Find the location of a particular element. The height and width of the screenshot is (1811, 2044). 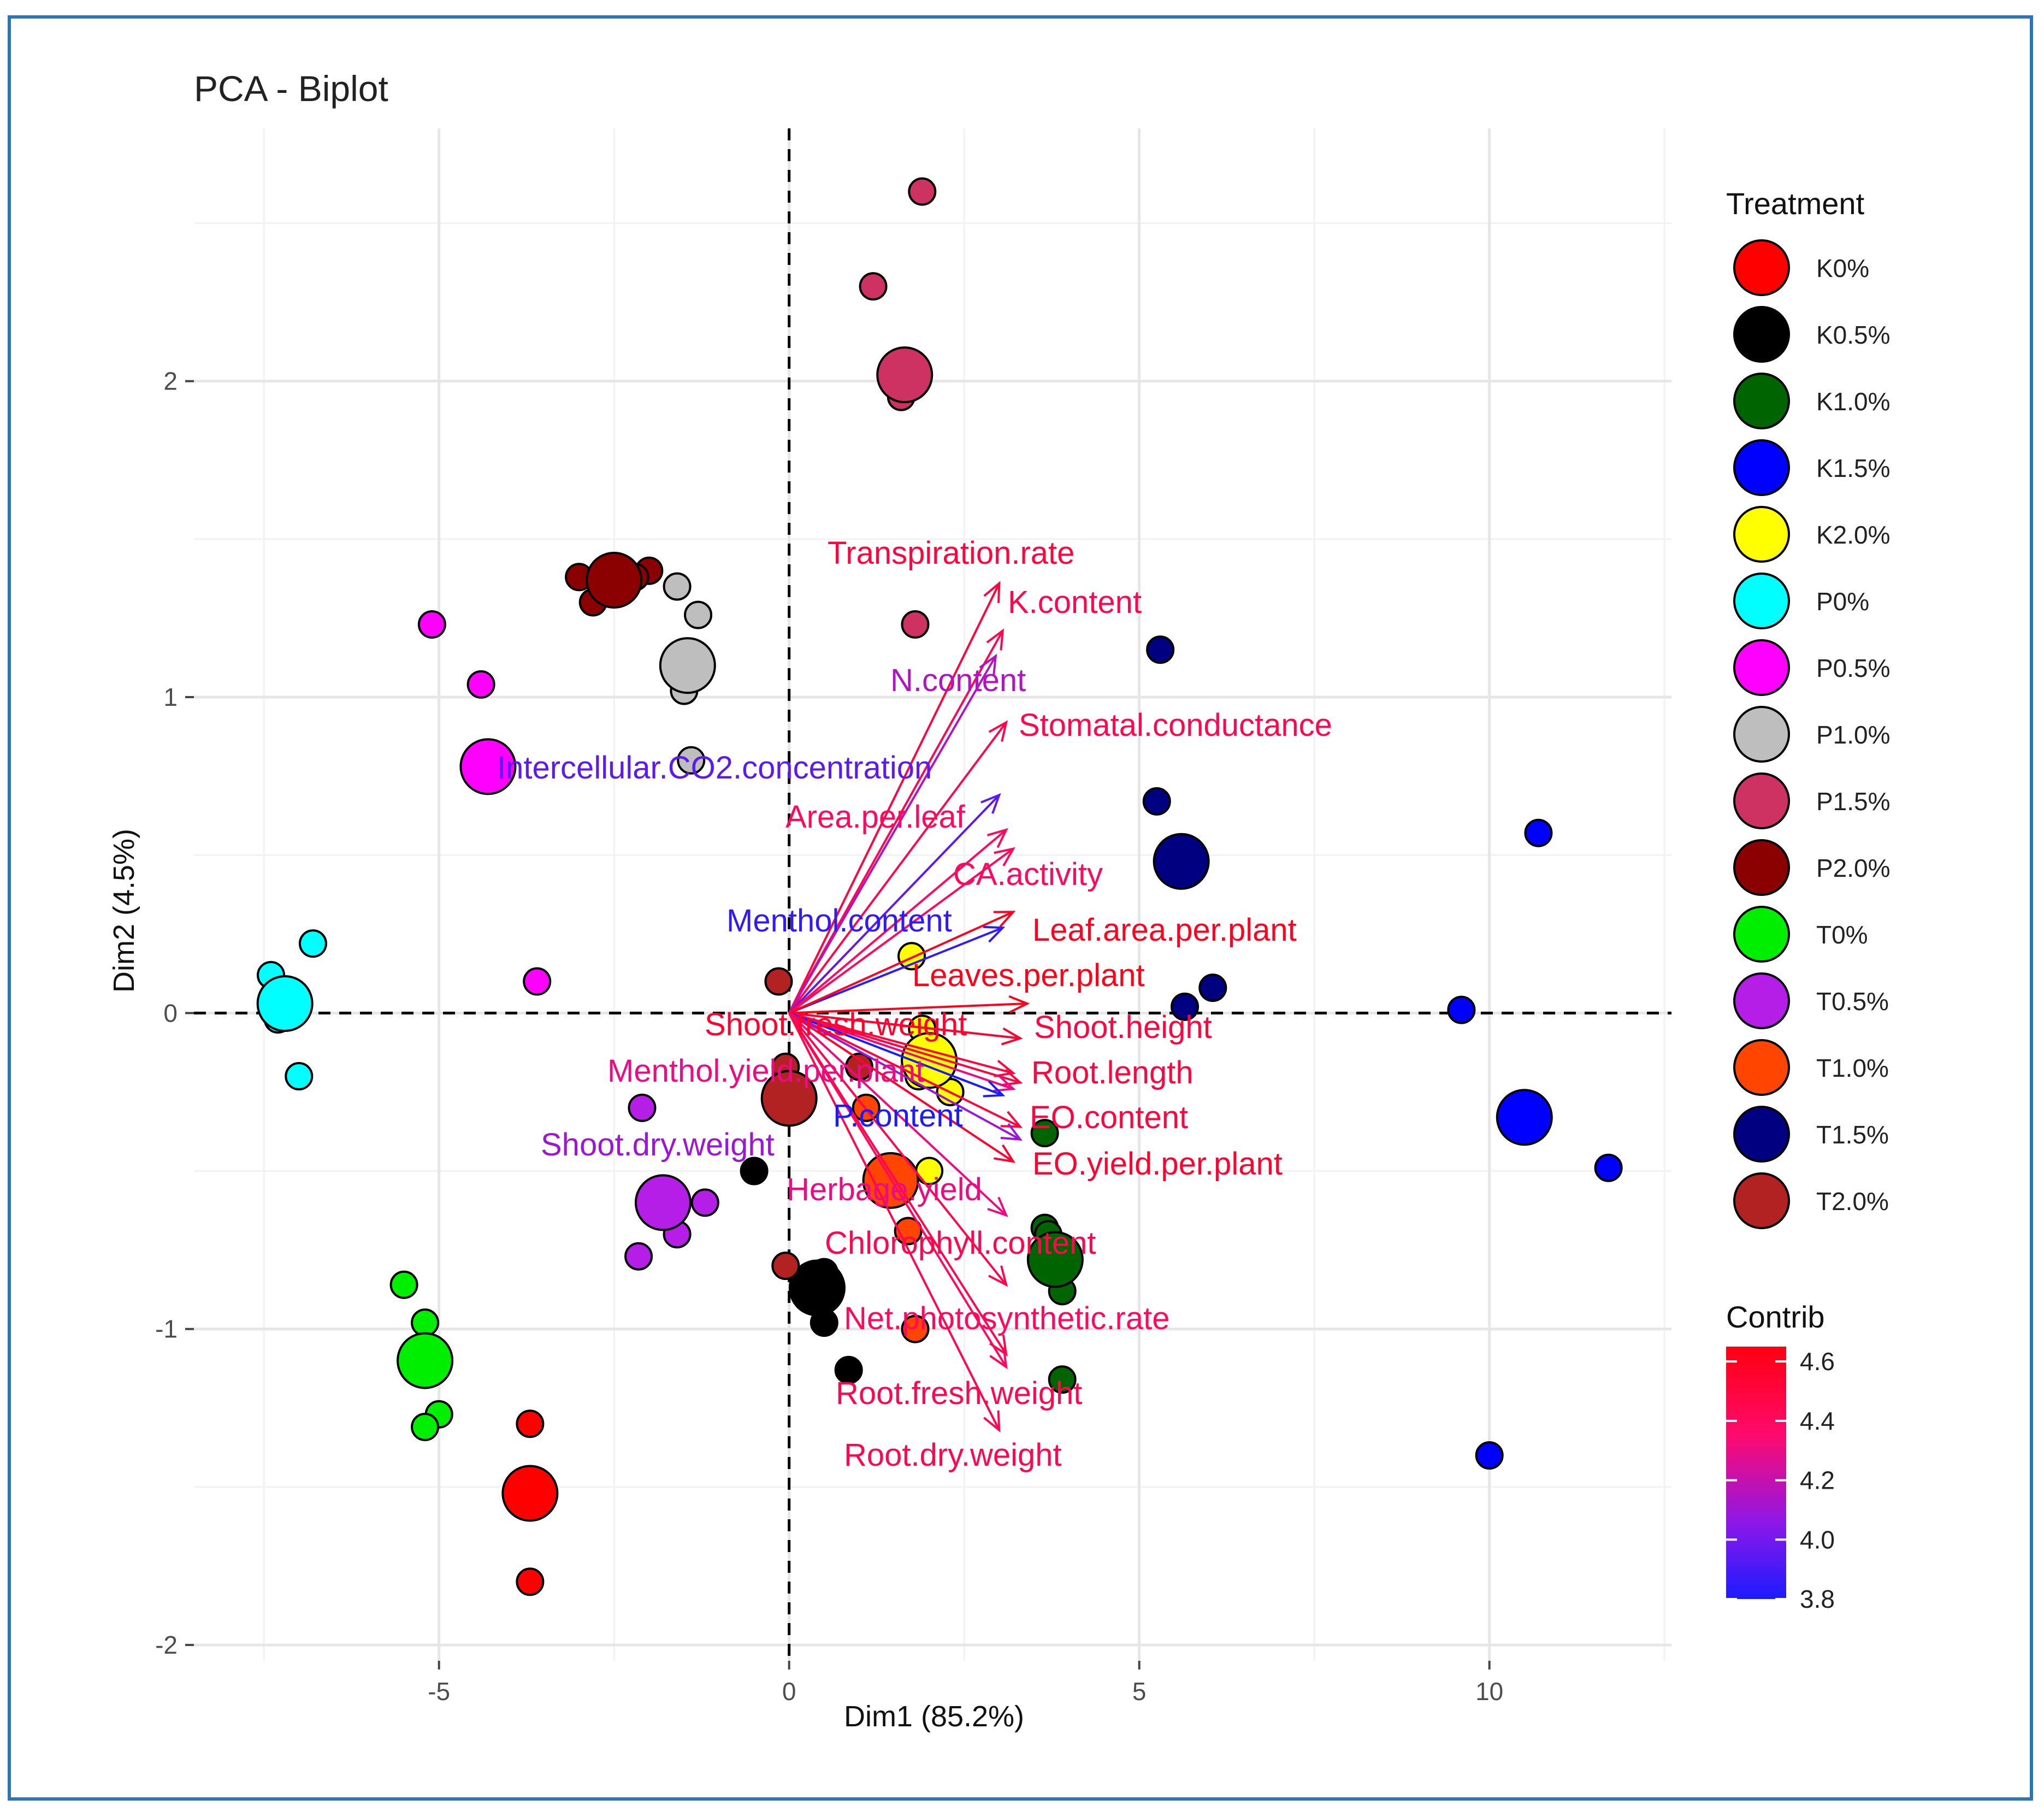

arrowhead-intercellular-co2-concentration is located at coordinates (990, 803).